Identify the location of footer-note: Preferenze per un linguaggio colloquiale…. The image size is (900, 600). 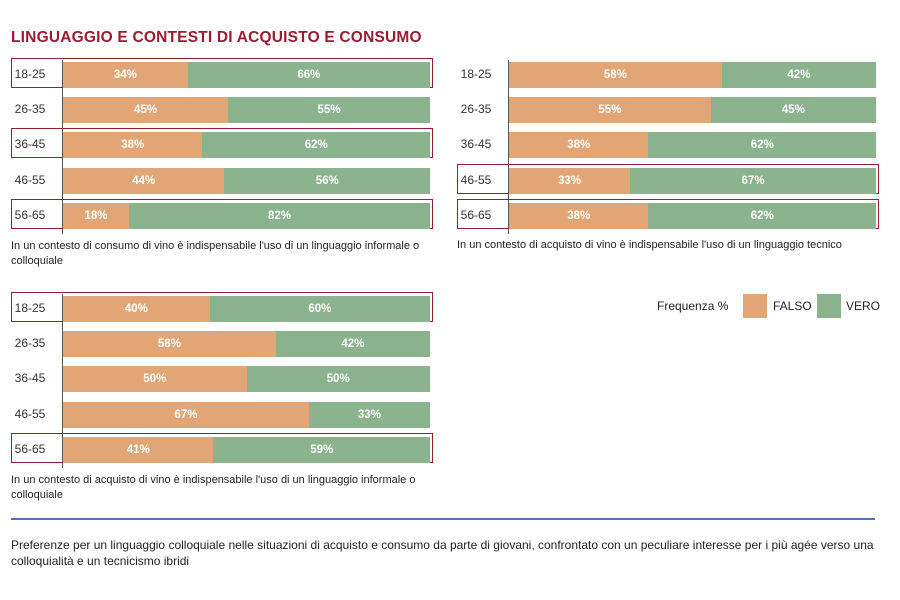
(442, 553).